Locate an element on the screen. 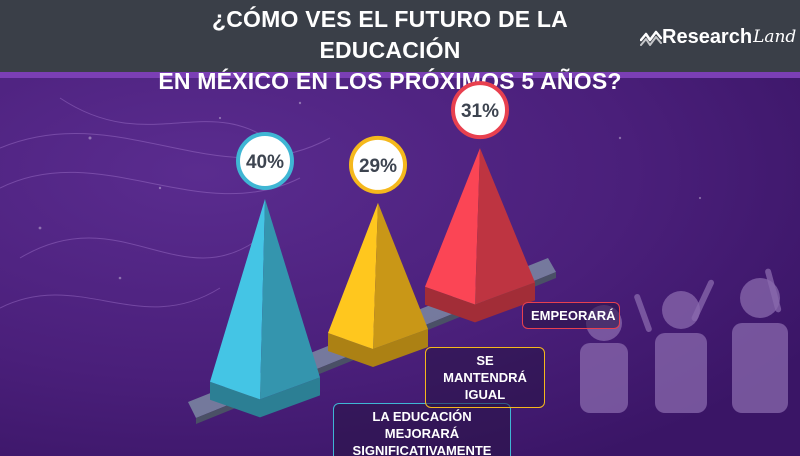  pyramid-base-same is located at coordinates (378, 348).